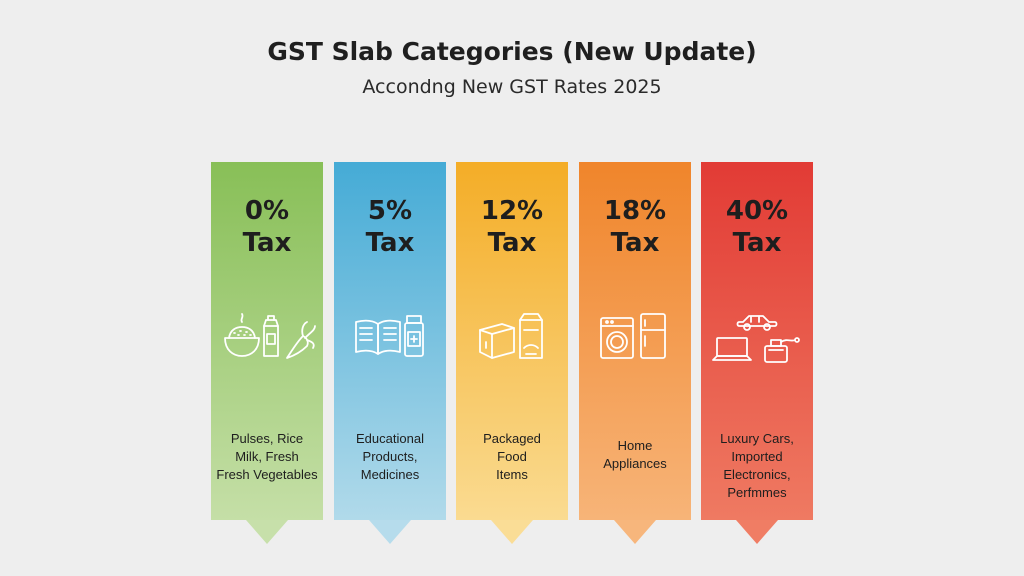  Describe the element at coordinates (390, 227) in the screenshot. I see `slab-rate: 5% Tax` at that location.